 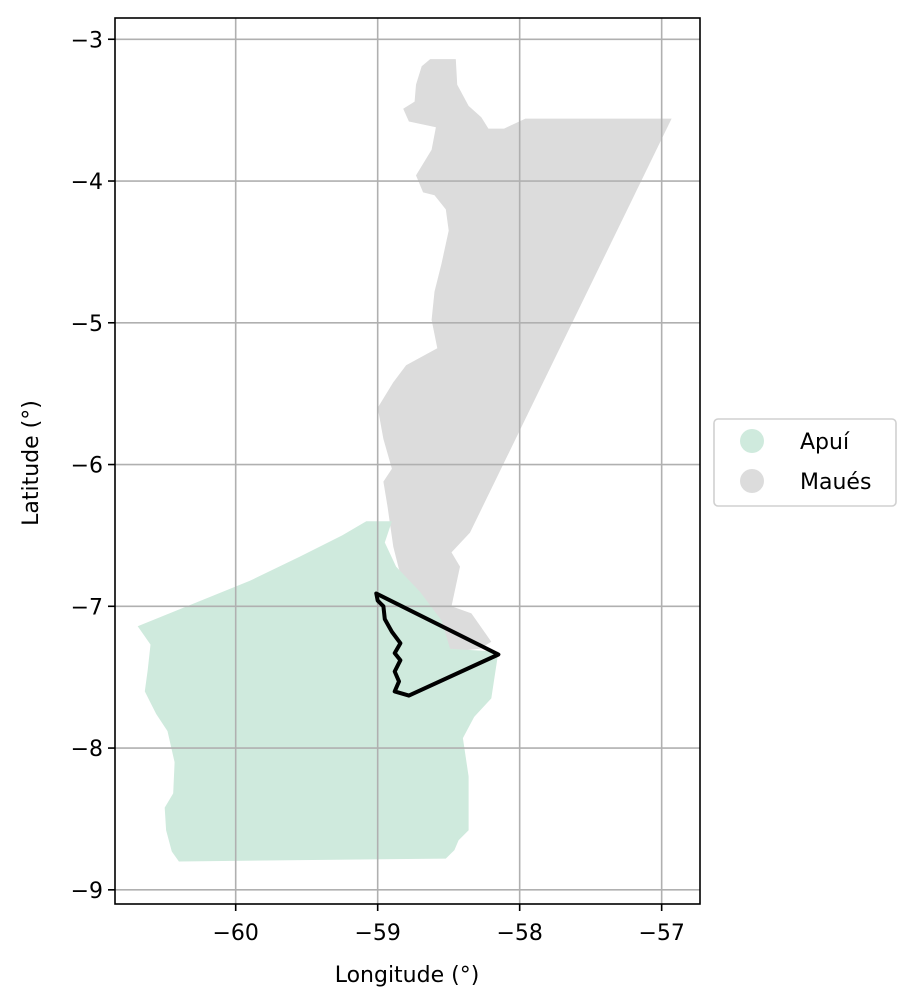 What do you see at coordinates (835, 482) in the screenshot?
I see `legend-label: Maués` at bounding box center [835, 482].